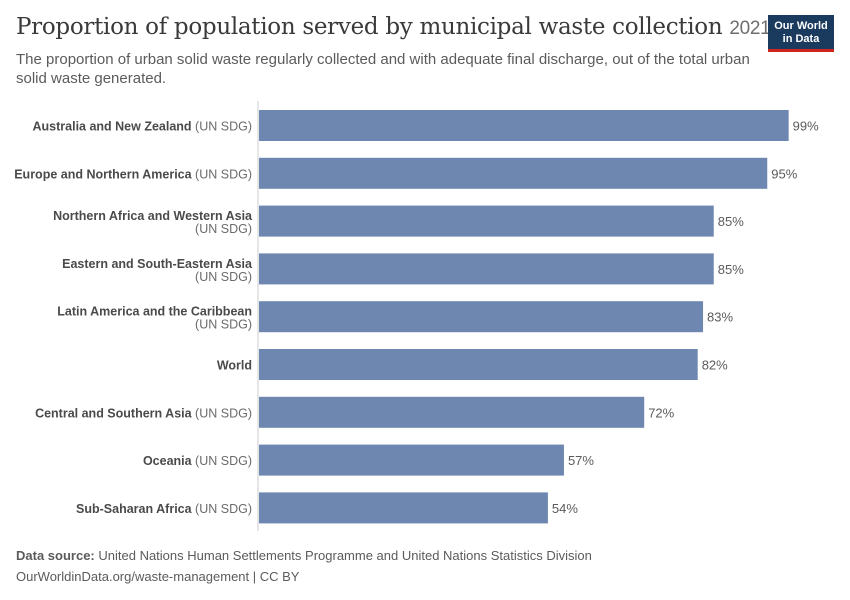  What do you see at coordinates (581, 460) in the screenshot?
I see `data-label: 57%` at bounding box center [581, 460].